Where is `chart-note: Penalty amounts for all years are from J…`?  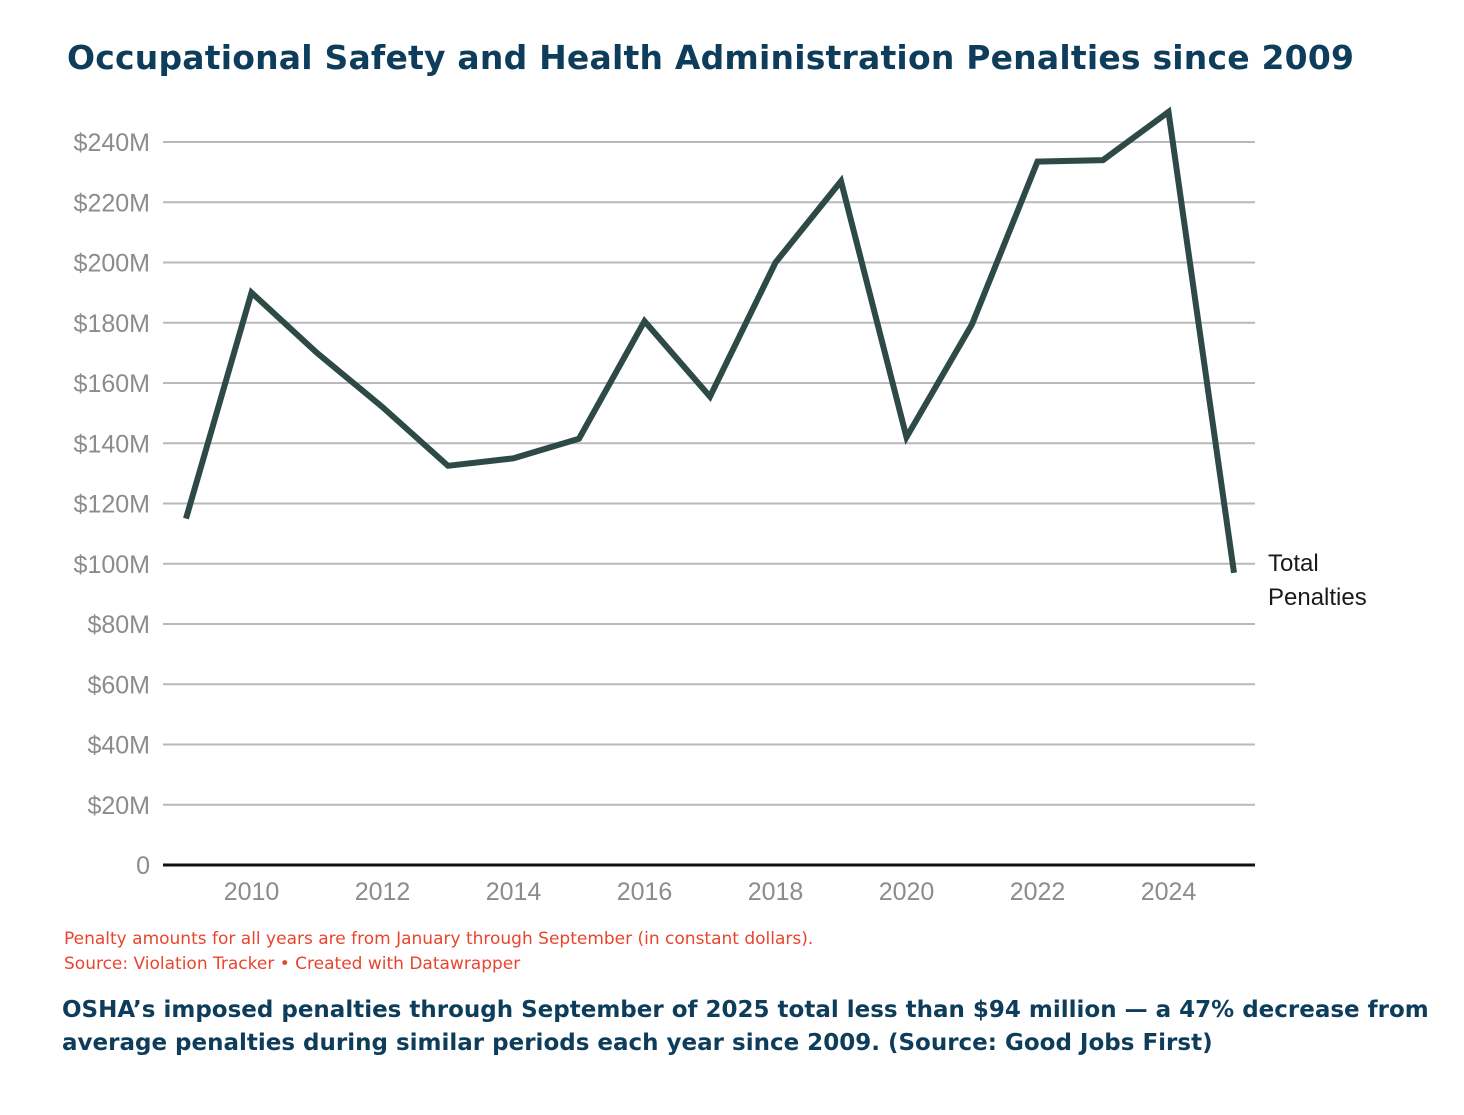 chart-note: Penalty amounts for all years are from J… is located at coordinates (439, 939).